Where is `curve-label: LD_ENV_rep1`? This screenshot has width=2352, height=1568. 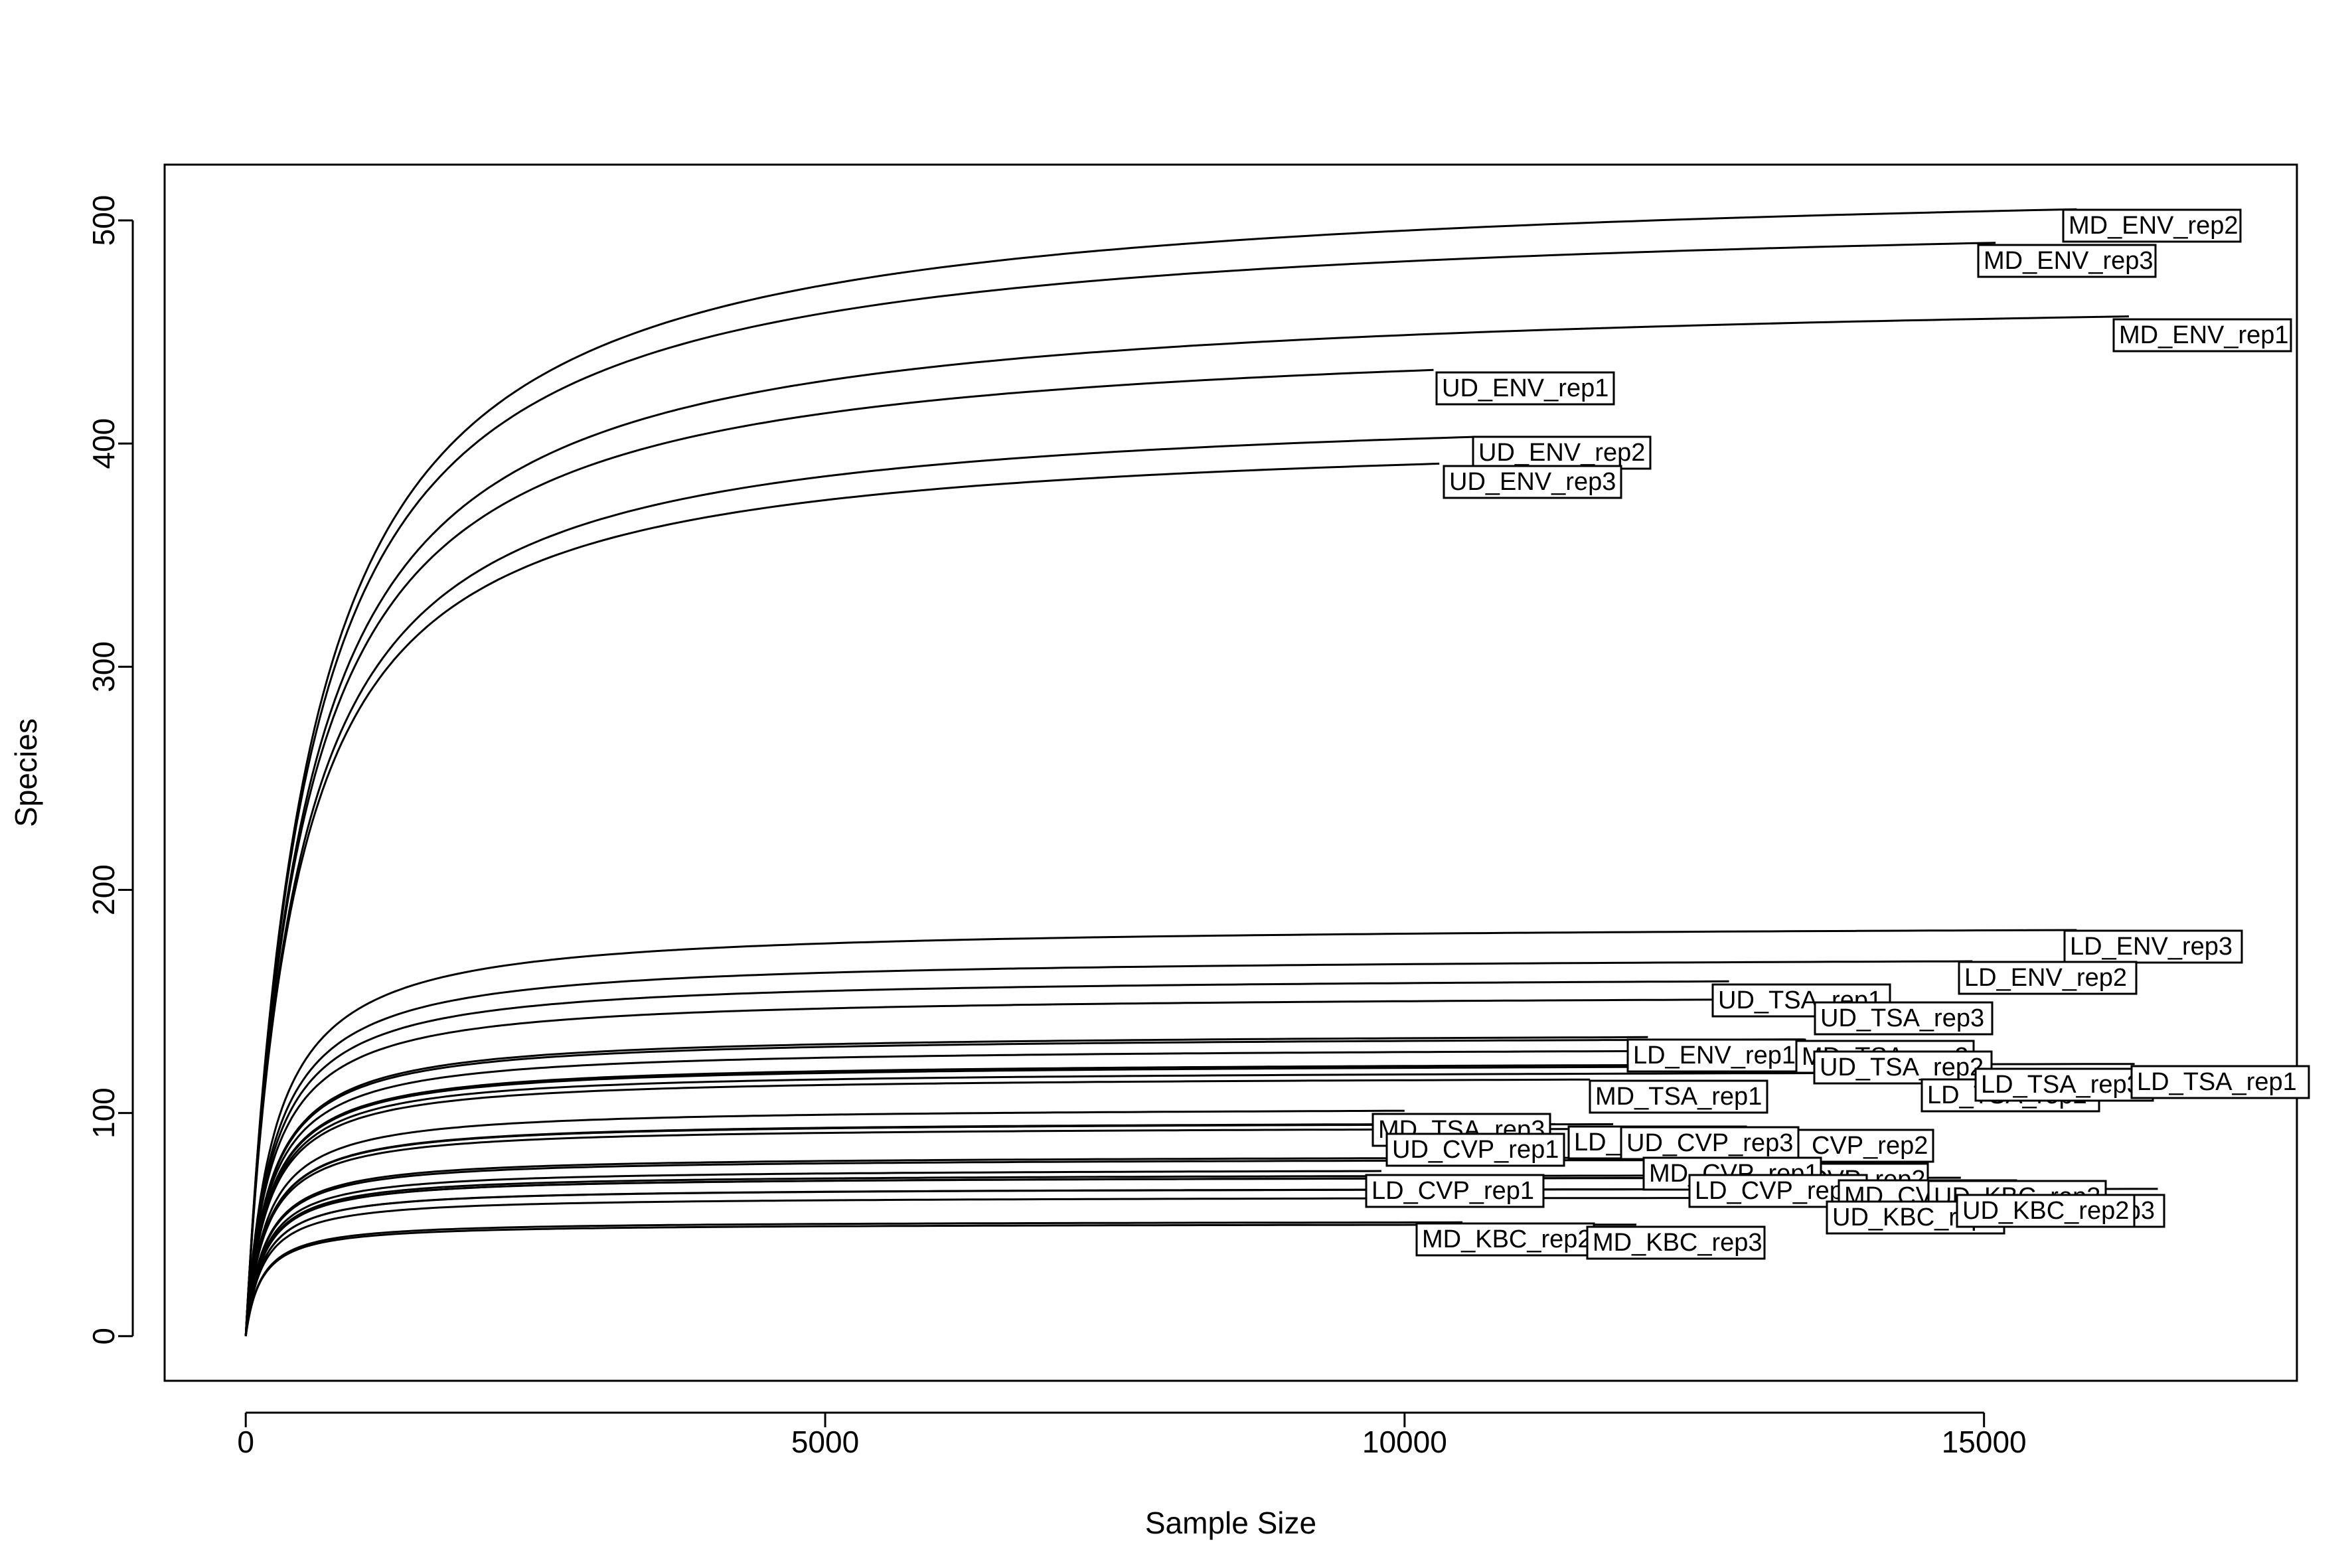 curve-label: LD_ENV_rep1 is located at coordinates (1715, 1056).